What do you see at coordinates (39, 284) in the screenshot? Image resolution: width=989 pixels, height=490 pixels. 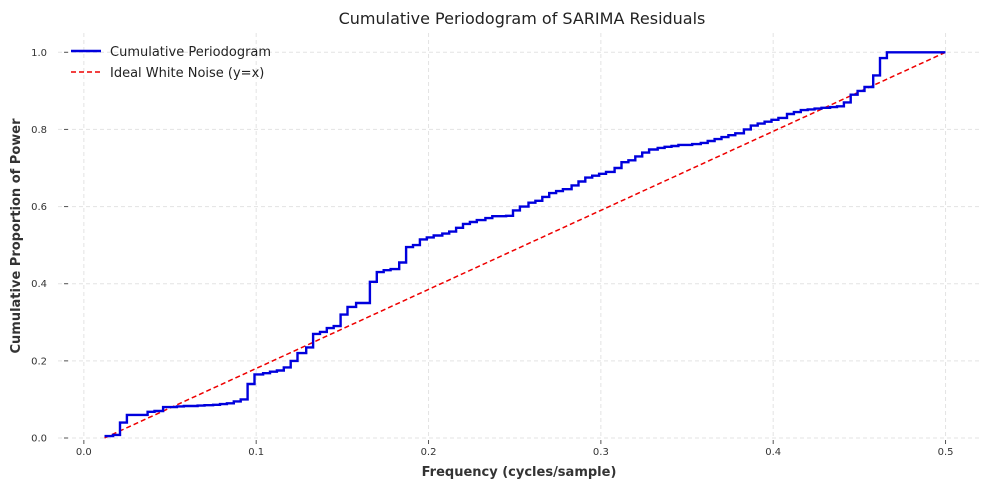 I see `y-tick-label: 0.4` at bounding box center [39, 284].